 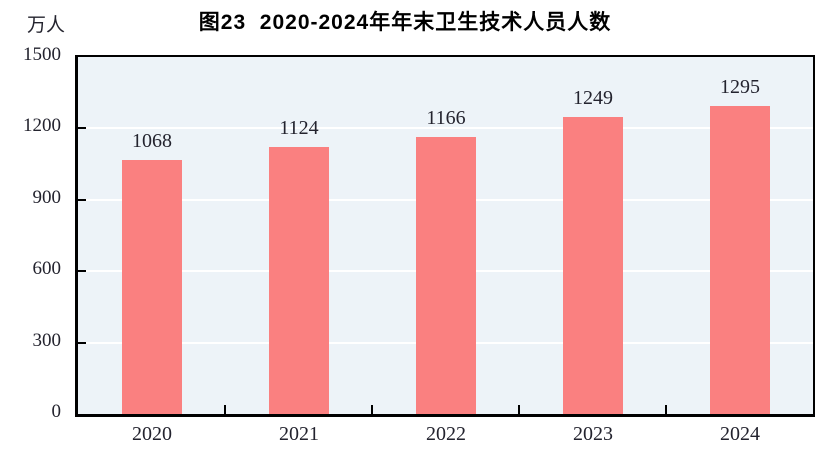 What do you see at coordinates (42, 54) in the screenshot?
I see `y-tick-label-1500: 1500` at bounding box center [42, 54].